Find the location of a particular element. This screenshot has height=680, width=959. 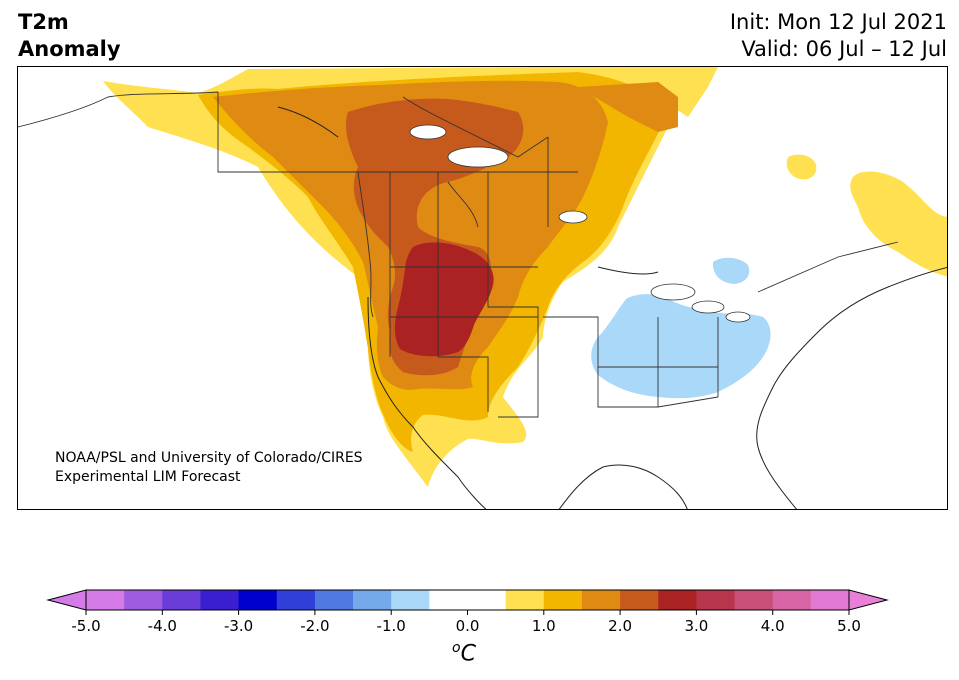

cool-anomaly-light-blue is located at coordinates (681, 346).